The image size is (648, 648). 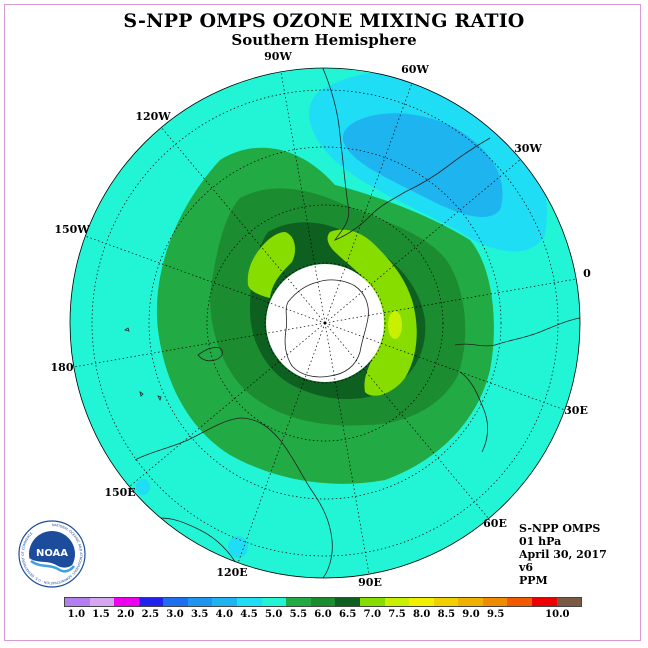 What do you see at coordinates (125, 614) in the screenshot?
I see `colorbar-label: 2.0` at bounding box center [125, 614].